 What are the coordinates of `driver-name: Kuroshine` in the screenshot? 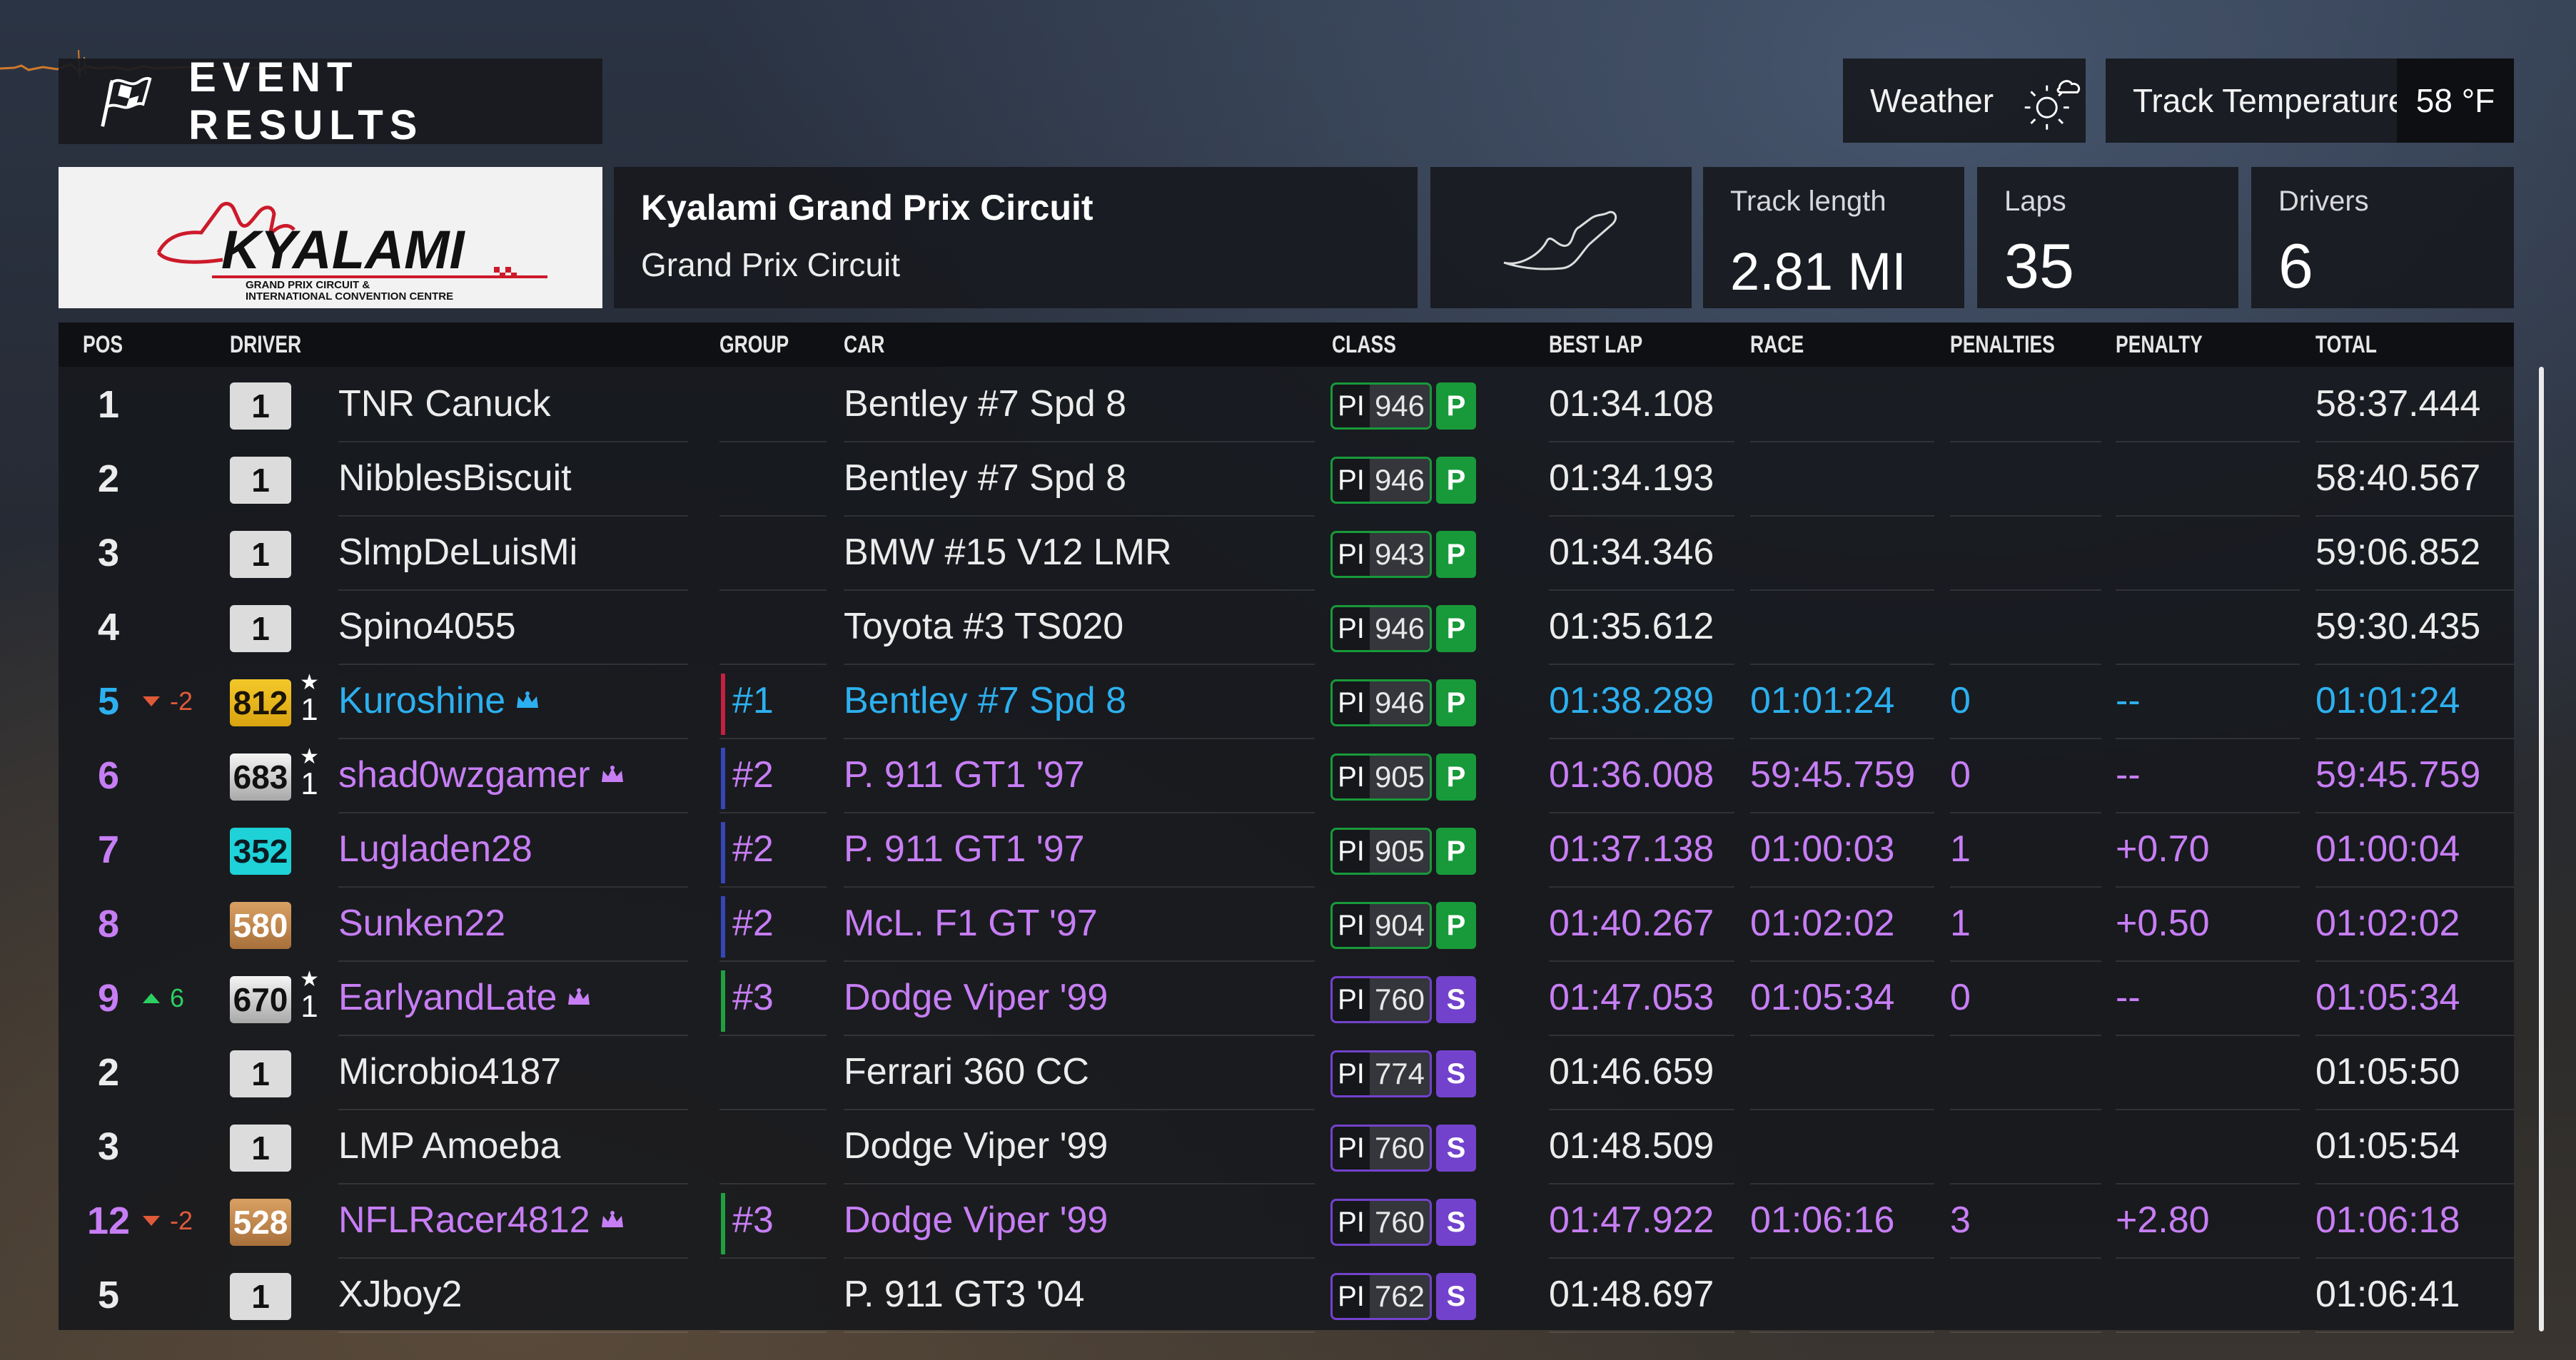 It's located at (422, 700).